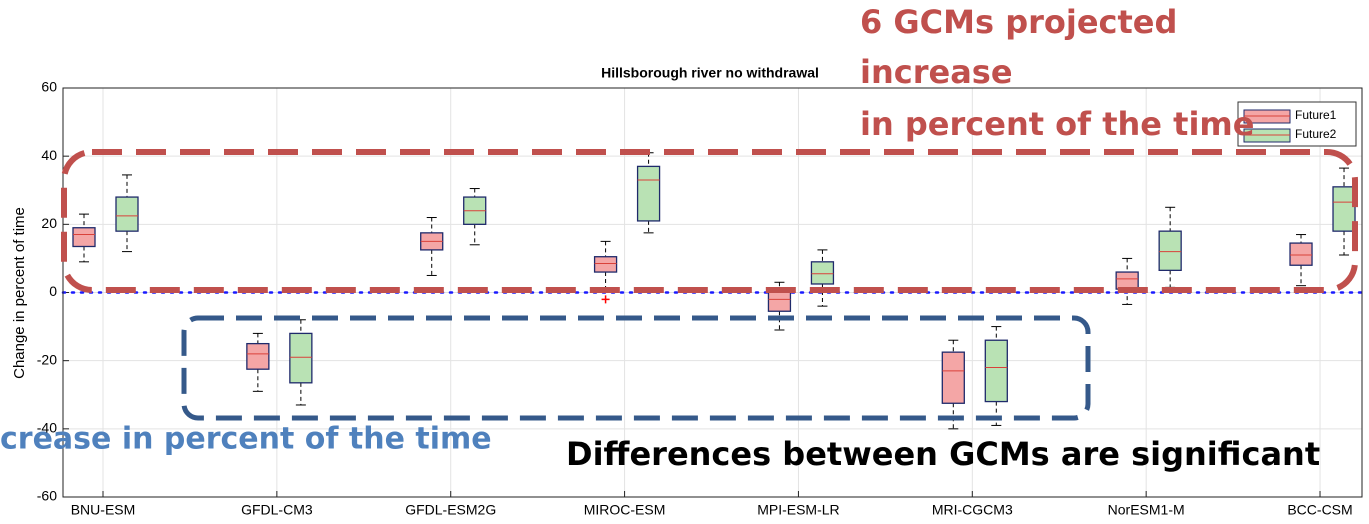 This screenshot has height=524, width=1369. What do you see at coordinates (47, 428) in the screenshot?
I see `y-tick-label: -40` at bounding box center [47, 428].